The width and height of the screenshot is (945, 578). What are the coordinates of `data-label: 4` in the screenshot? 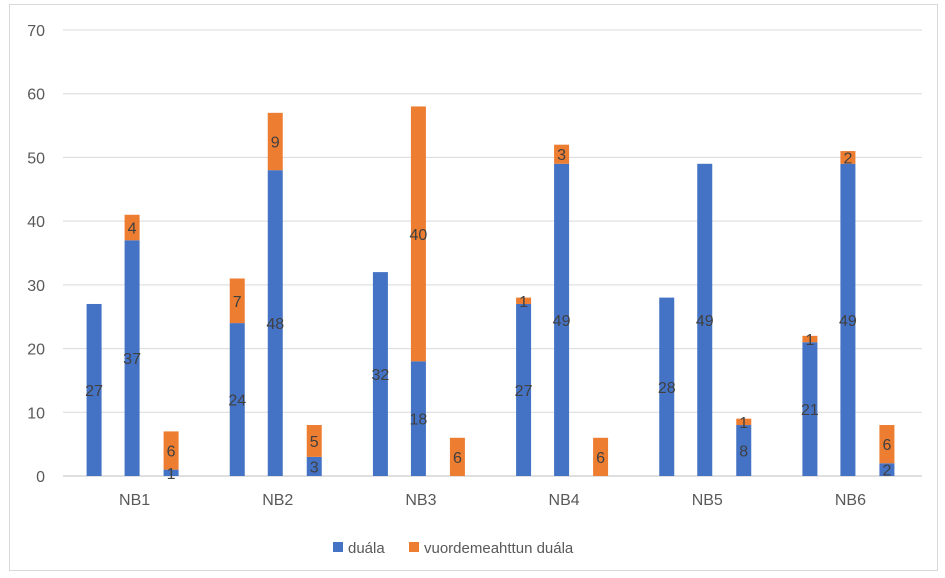 It's located at (132, 229).